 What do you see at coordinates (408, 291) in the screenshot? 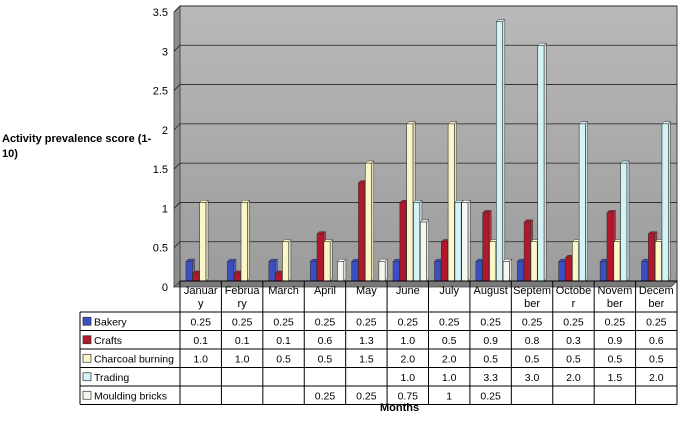
I see `x-tick-label: June` at bounding box center [408, 291].